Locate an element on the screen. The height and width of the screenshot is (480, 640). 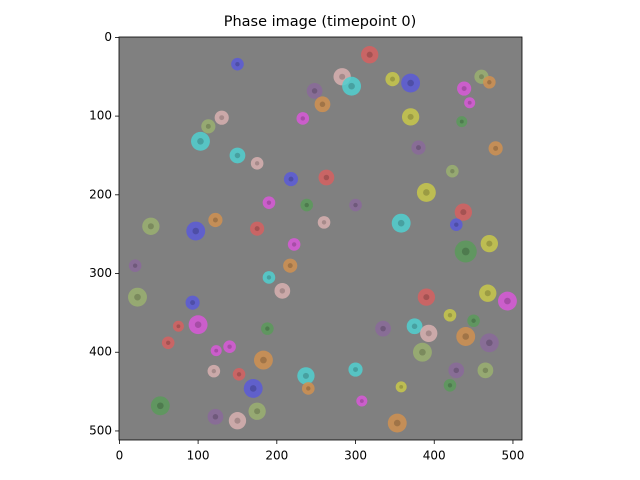
y-tick-label: 400 is located at coordinates (100, 352).